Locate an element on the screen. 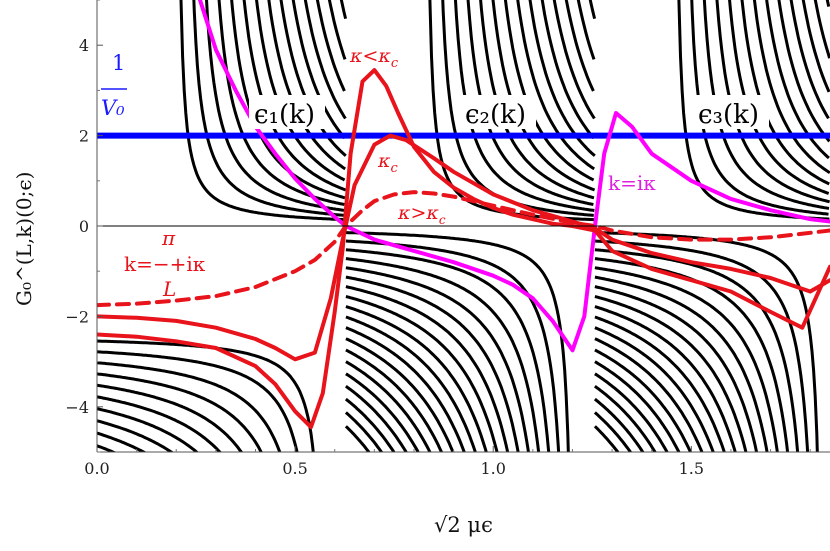 The width and height of the screenshot is (830, 551). y-tick-label-2: 0 is located at coordinates (84, 226).